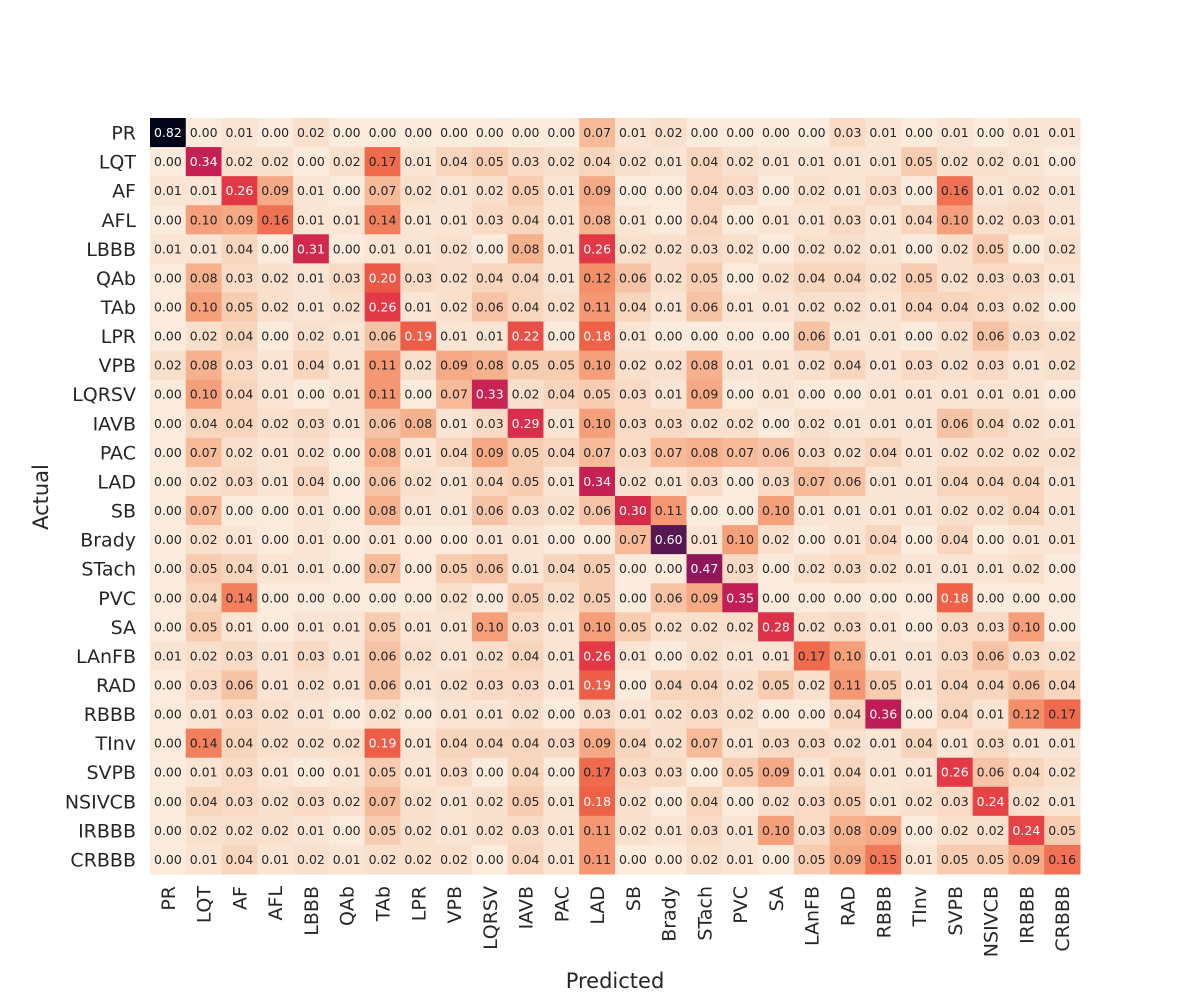 Image resolution: width=1200 pixels, height=1000 pixels. I want to click on cell-value-label: 0.11, so click(383, 394).